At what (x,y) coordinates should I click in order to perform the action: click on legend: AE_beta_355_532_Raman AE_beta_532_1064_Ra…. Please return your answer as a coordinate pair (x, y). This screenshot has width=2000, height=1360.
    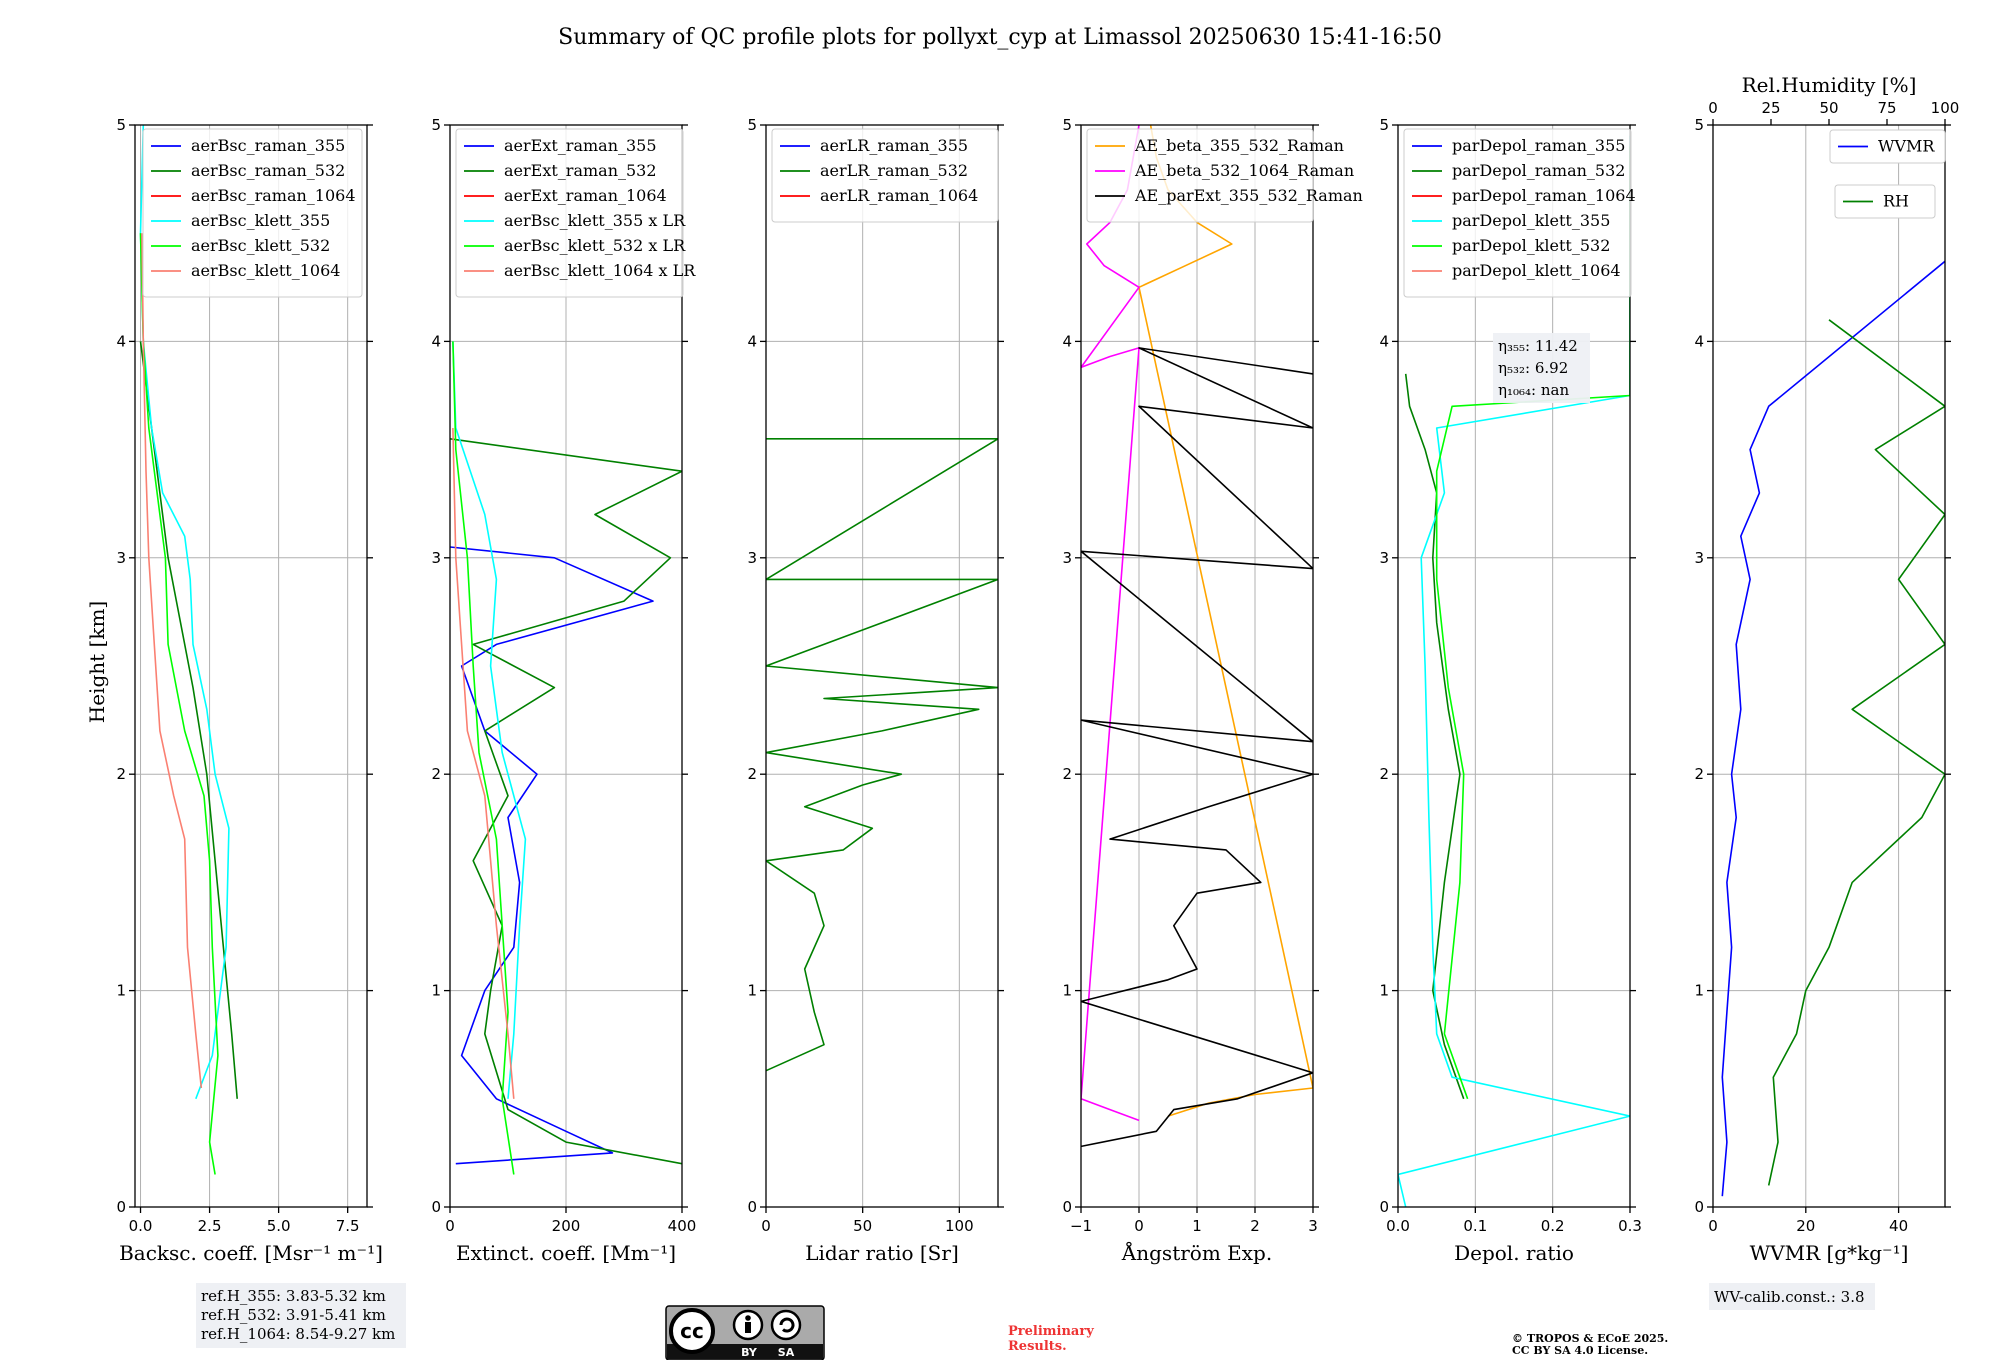
    Looking at the image, I should click on (1224, 175).